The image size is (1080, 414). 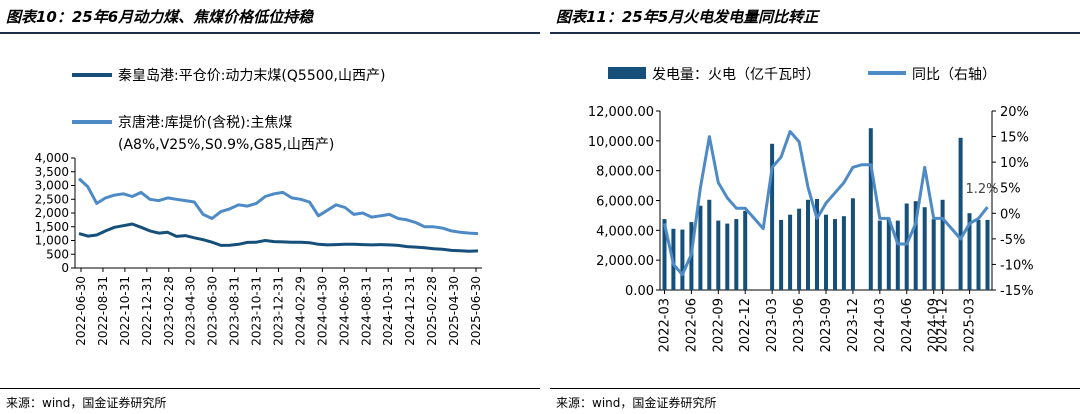 What do you see at coordinates (251, 76) in the screenshot?
I see `legend-label-series1: 秦皇岛港:平仓价:动力末煤(Q5500,山西产)` at bounding box center [251, 76].